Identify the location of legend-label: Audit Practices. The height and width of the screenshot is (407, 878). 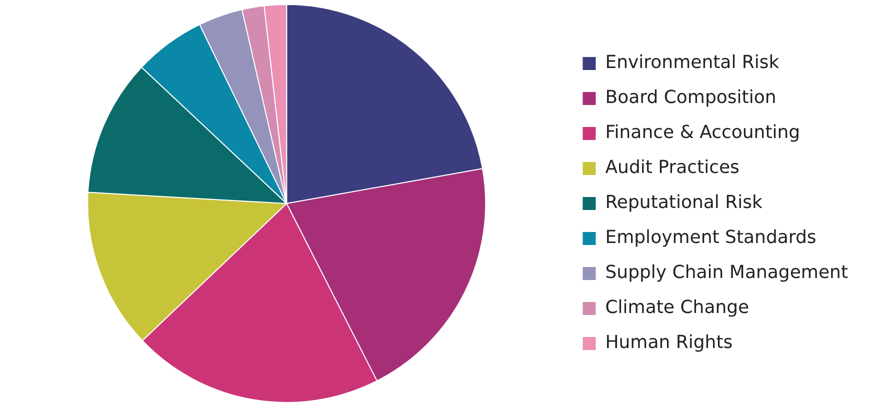
(672, 167).